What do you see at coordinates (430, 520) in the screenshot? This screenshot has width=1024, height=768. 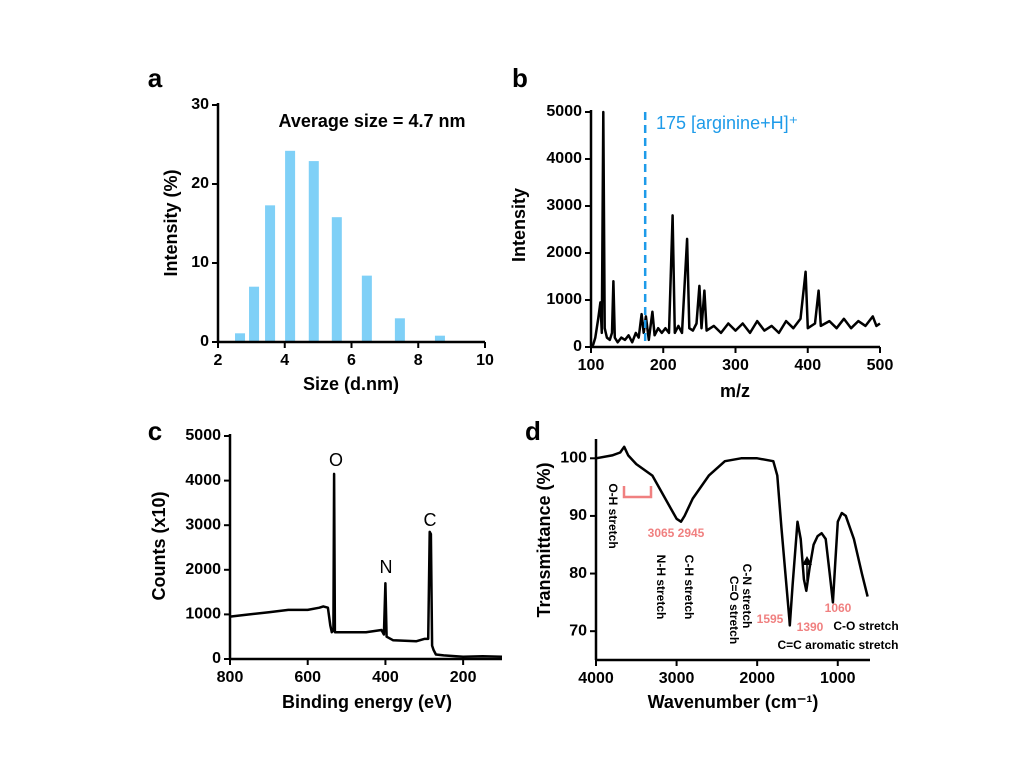 I see `annotation: C` at bounding box center [430, 520].